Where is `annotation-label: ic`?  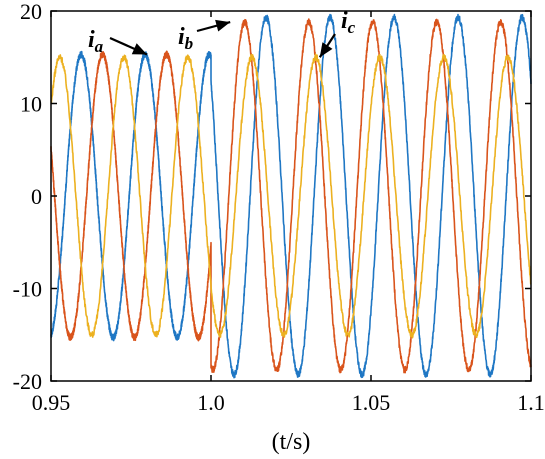
annotation-label: ic is located at coordinates (348, 22).